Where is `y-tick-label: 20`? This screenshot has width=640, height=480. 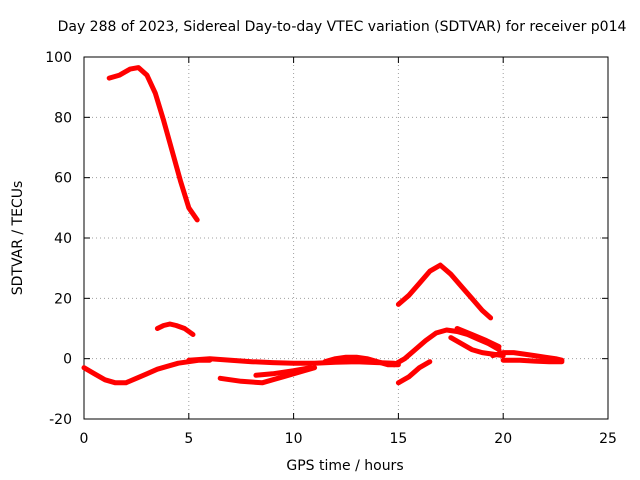
y-tick-label: 20 is located at coordinates (63, 299).